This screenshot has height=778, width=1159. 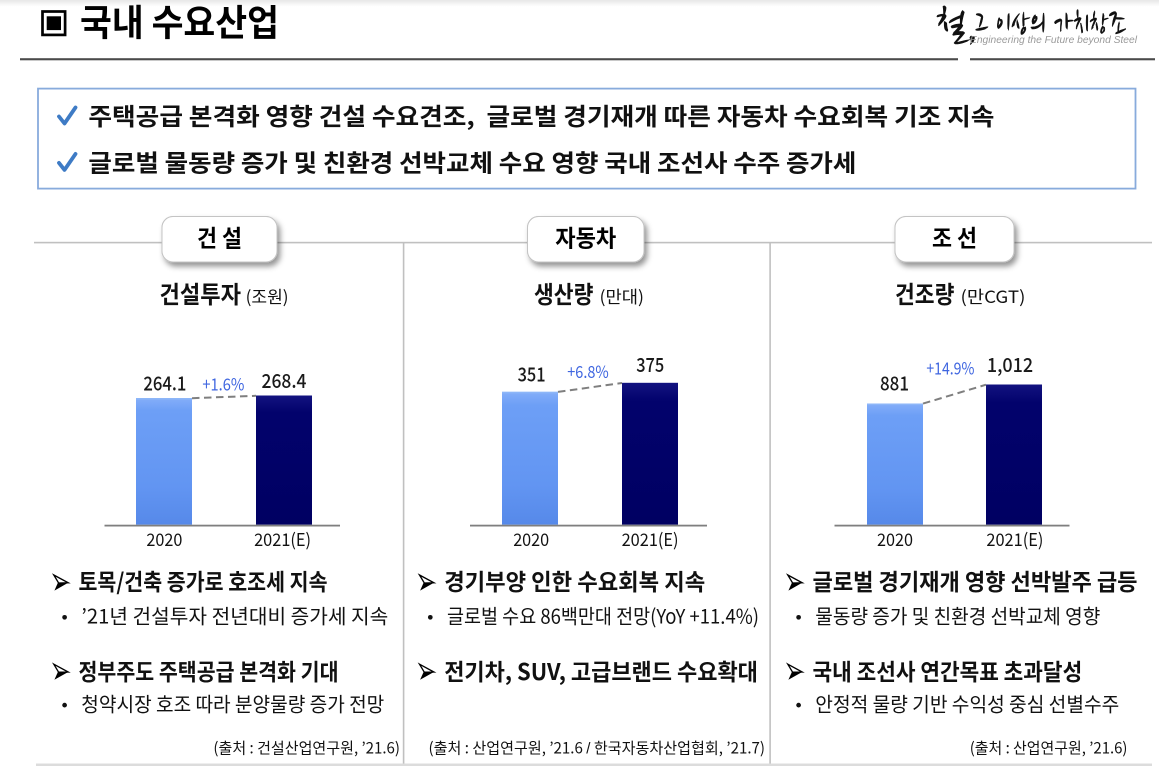 I want to click on svg-text: 국내 수요산업, so click(x=179, y=23).